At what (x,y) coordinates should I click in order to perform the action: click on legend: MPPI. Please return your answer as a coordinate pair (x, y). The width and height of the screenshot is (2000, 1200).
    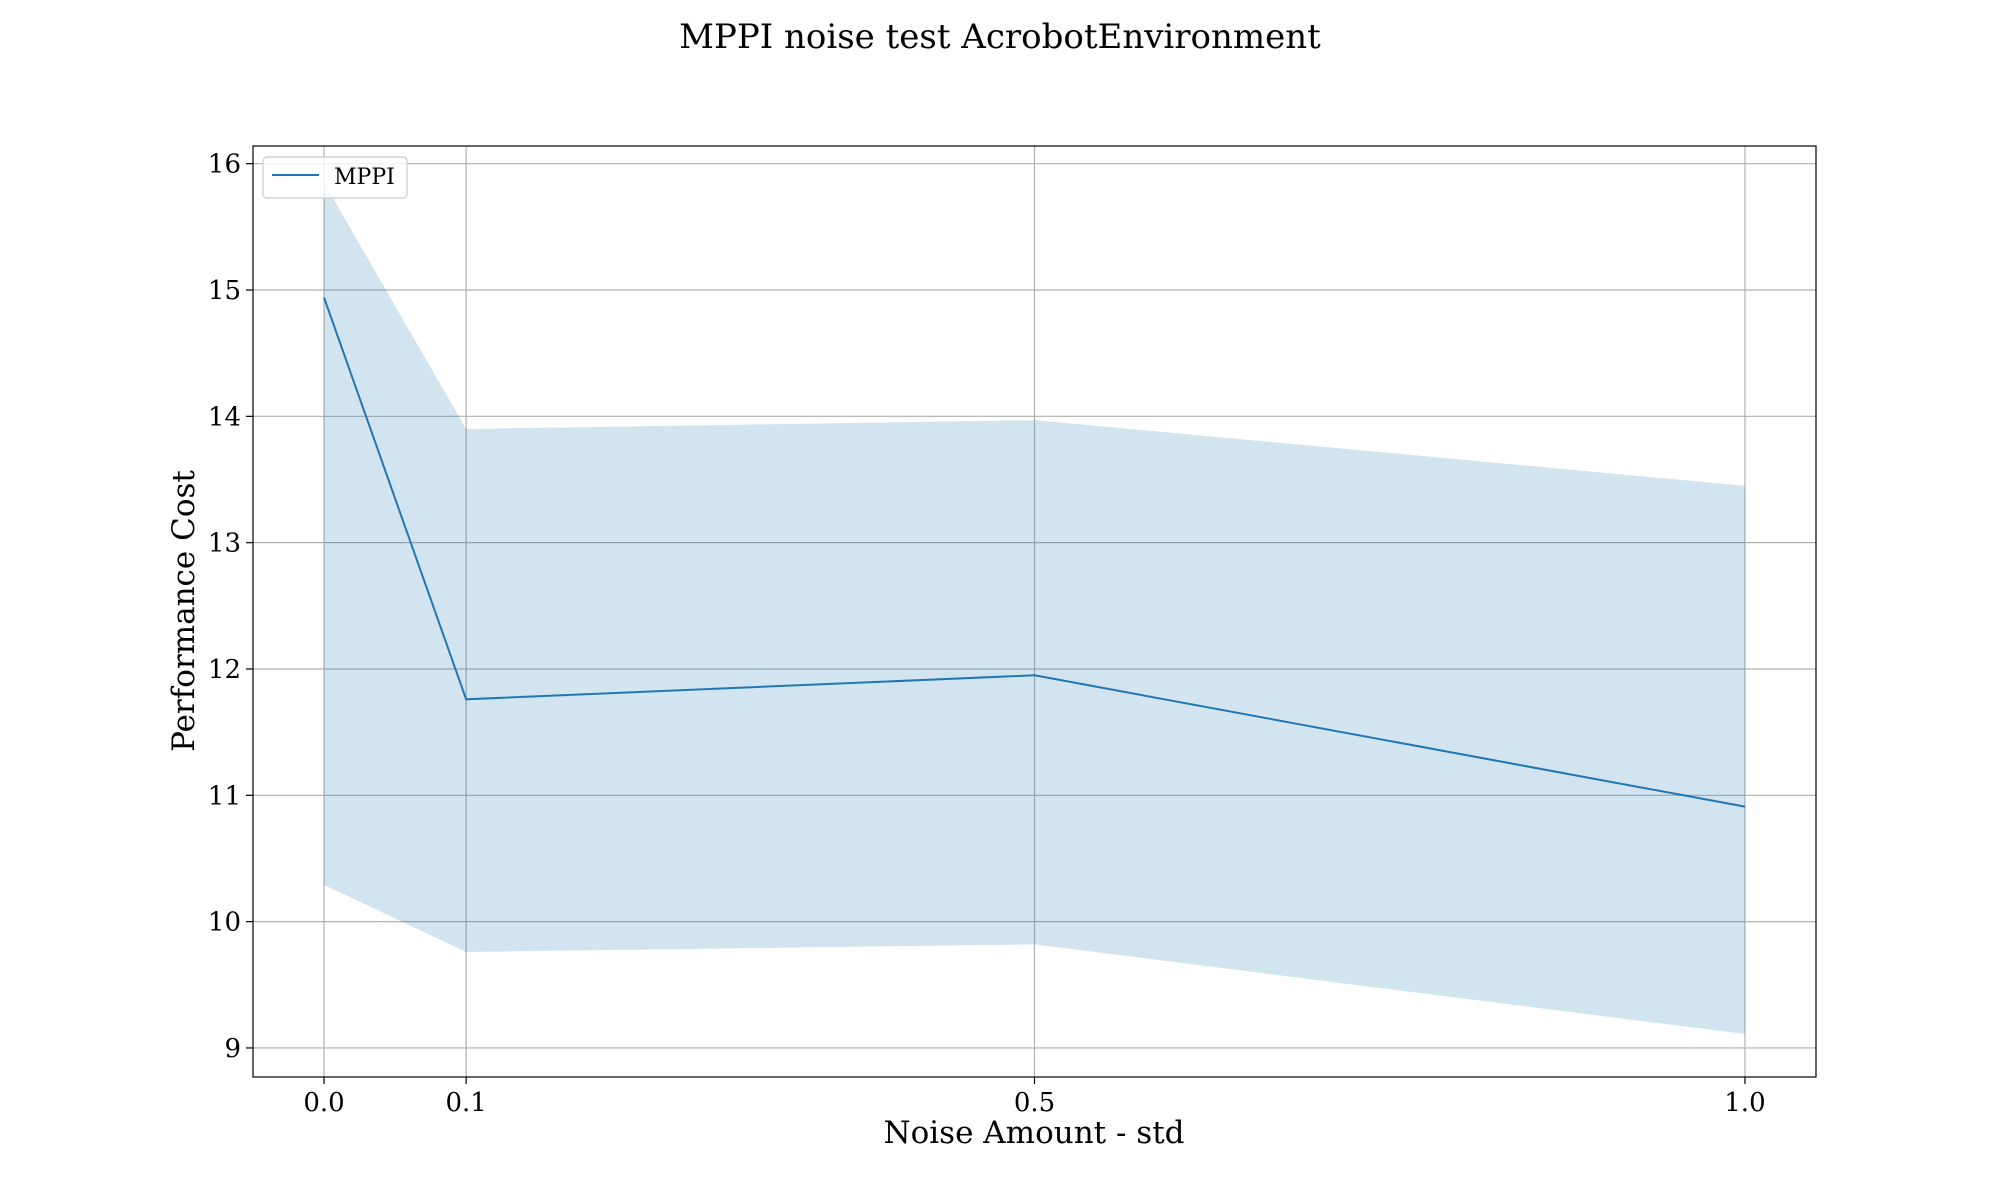
    Looking at the image, I should click on (335, 177).